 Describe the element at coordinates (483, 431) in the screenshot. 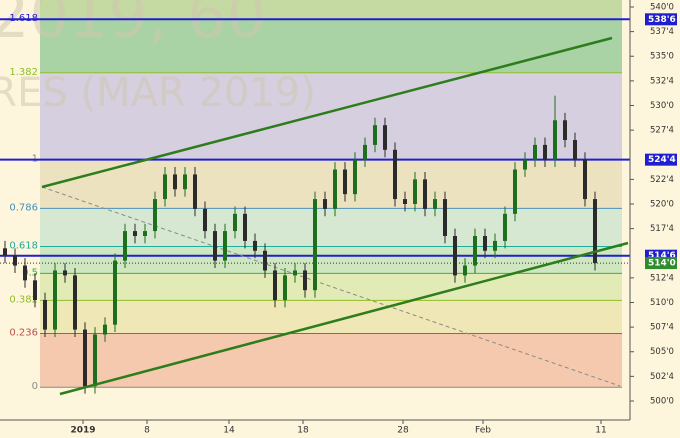

I see `x-tick-label: Feb` at that location.